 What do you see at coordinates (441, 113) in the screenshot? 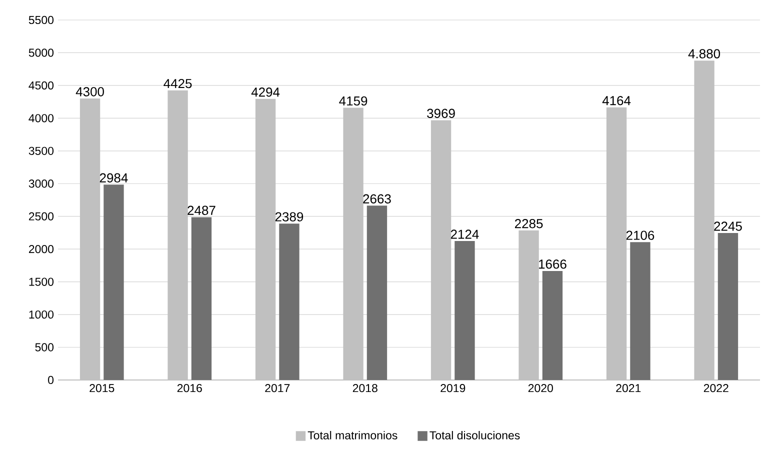
I see `data-label: 3969` at bounding box center [441, 113].